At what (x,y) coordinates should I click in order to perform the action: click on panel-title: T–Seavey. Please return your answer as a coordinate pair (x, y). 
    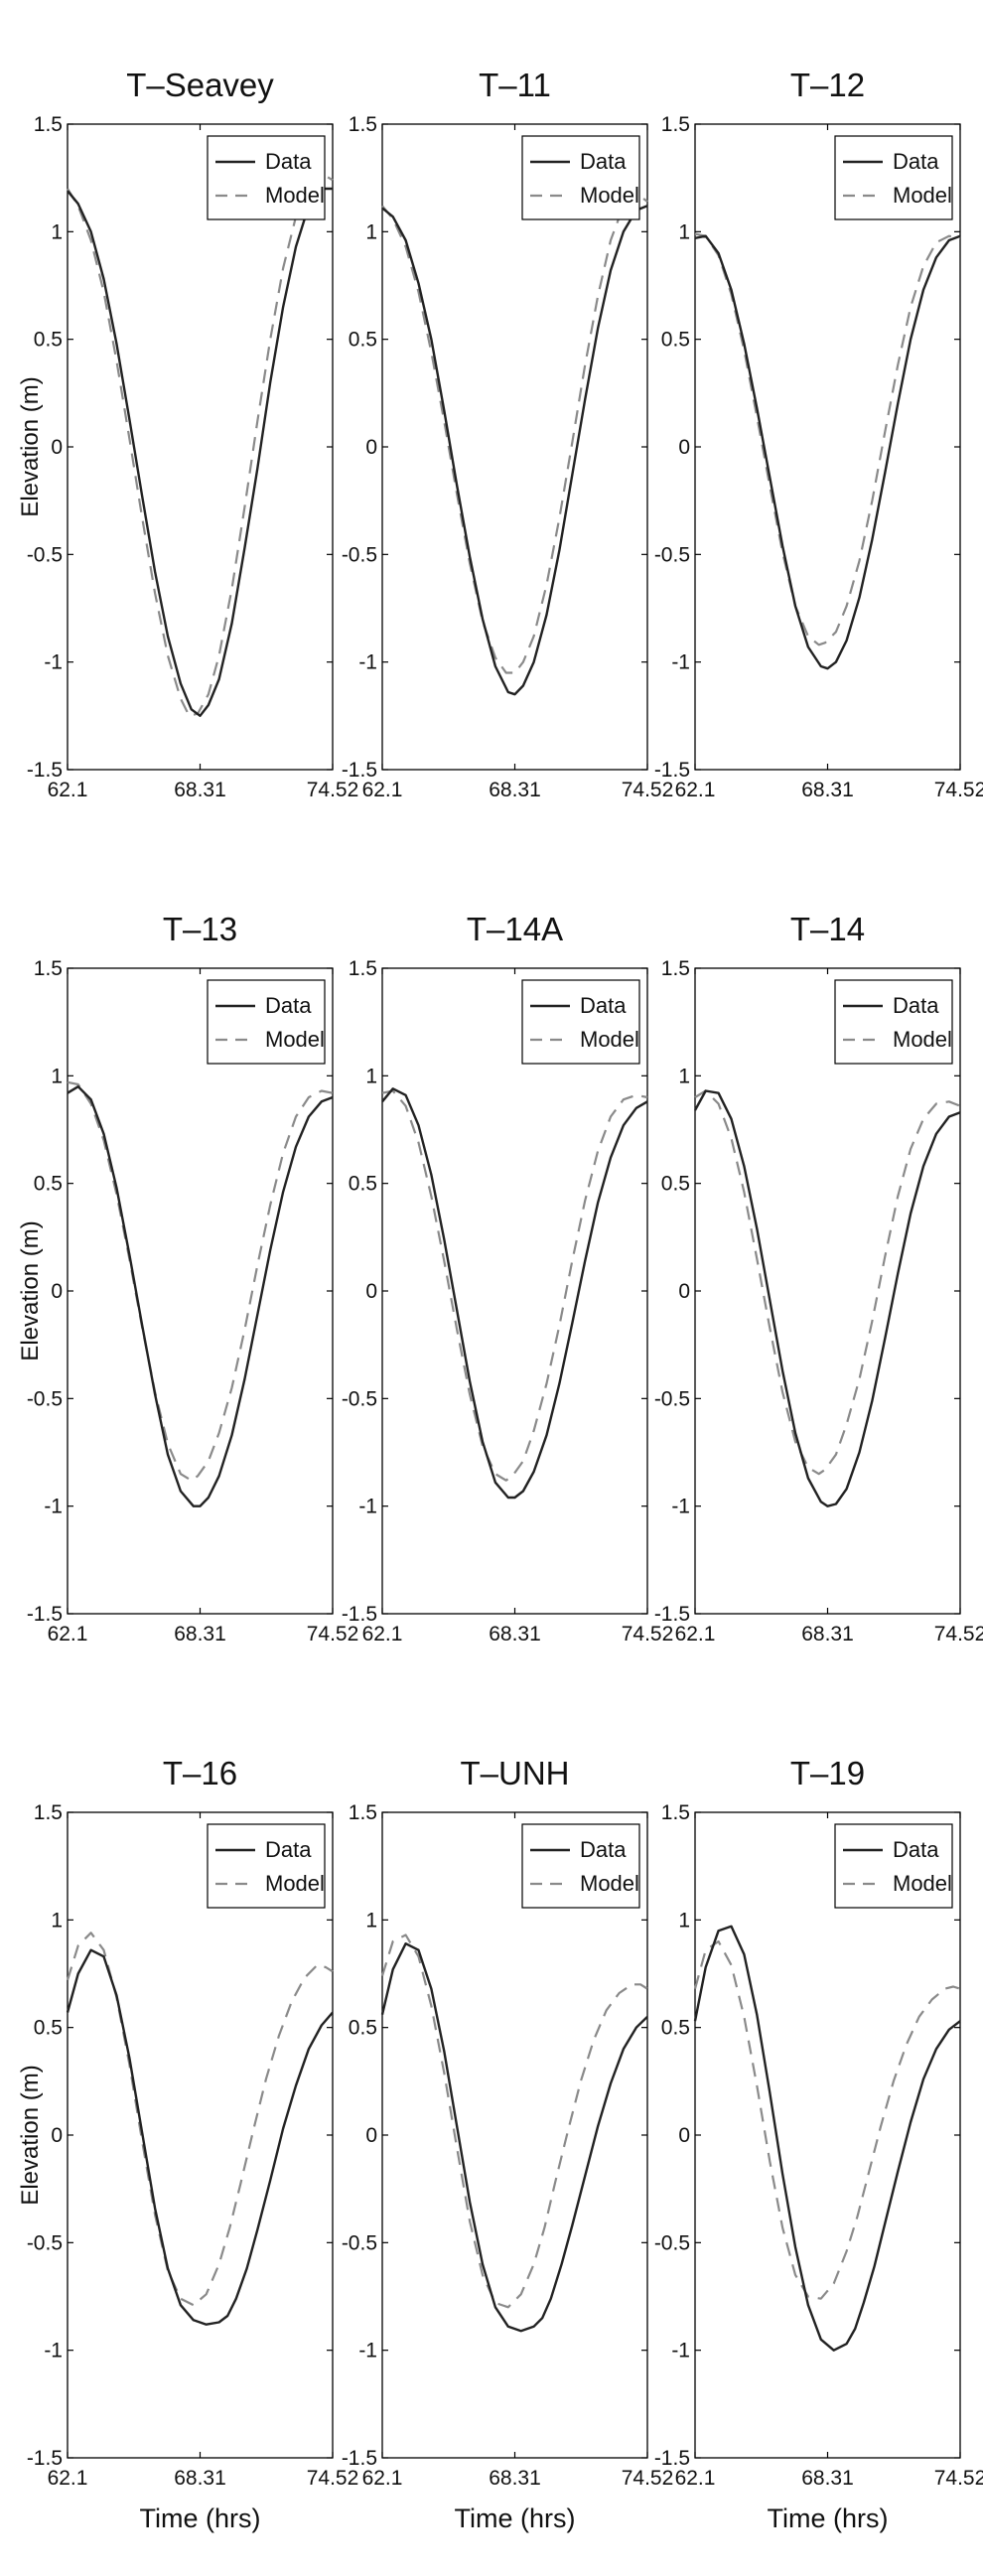
    Looking at the image, I should click on (200, 85).